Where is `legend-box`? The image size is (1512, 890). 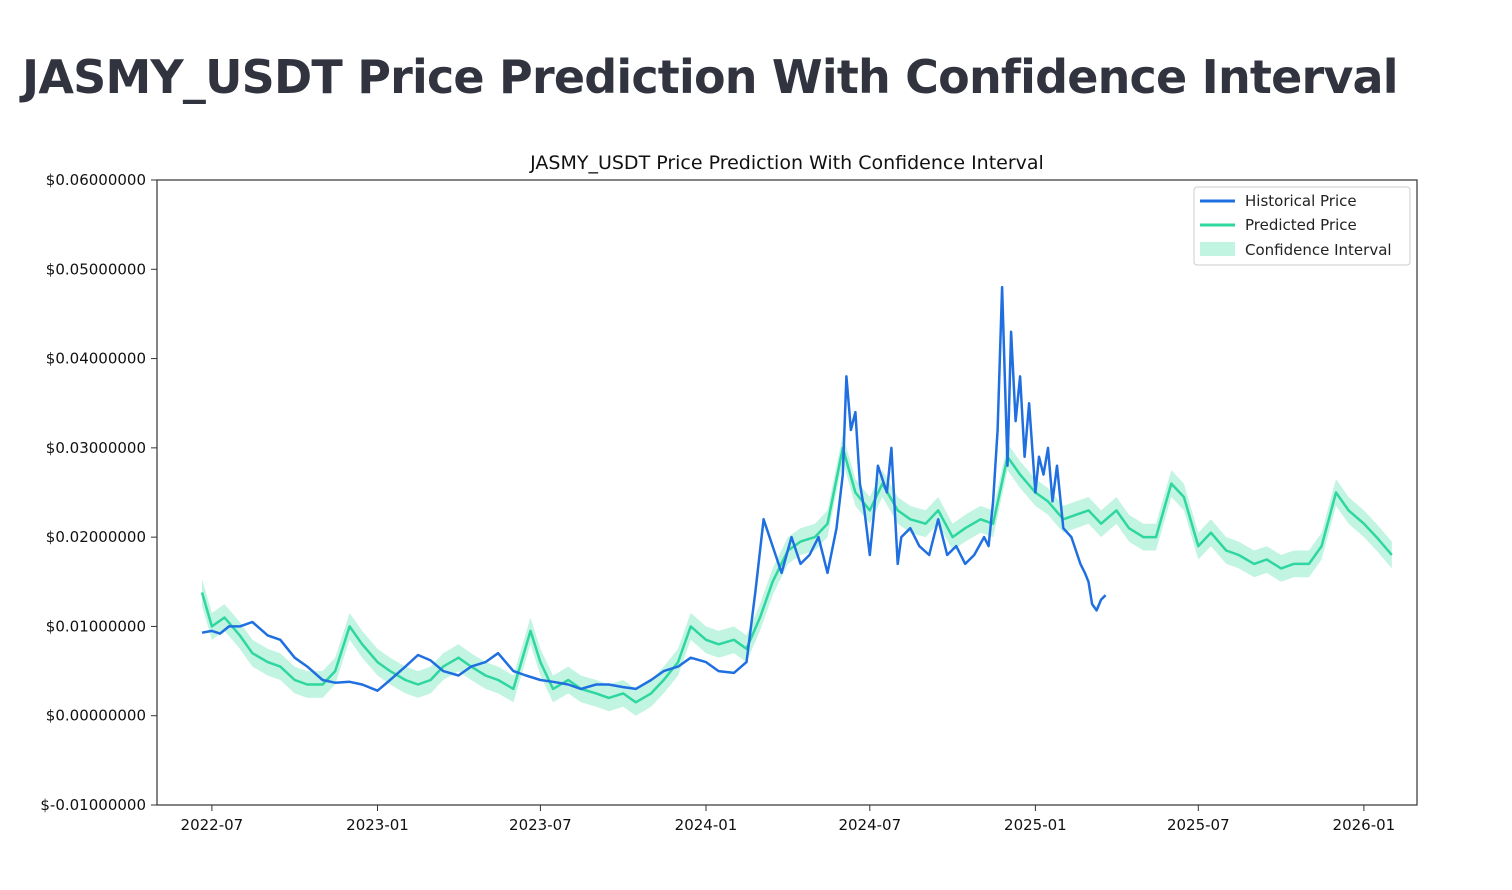 legend-box is located at coordinates (1302, 226).